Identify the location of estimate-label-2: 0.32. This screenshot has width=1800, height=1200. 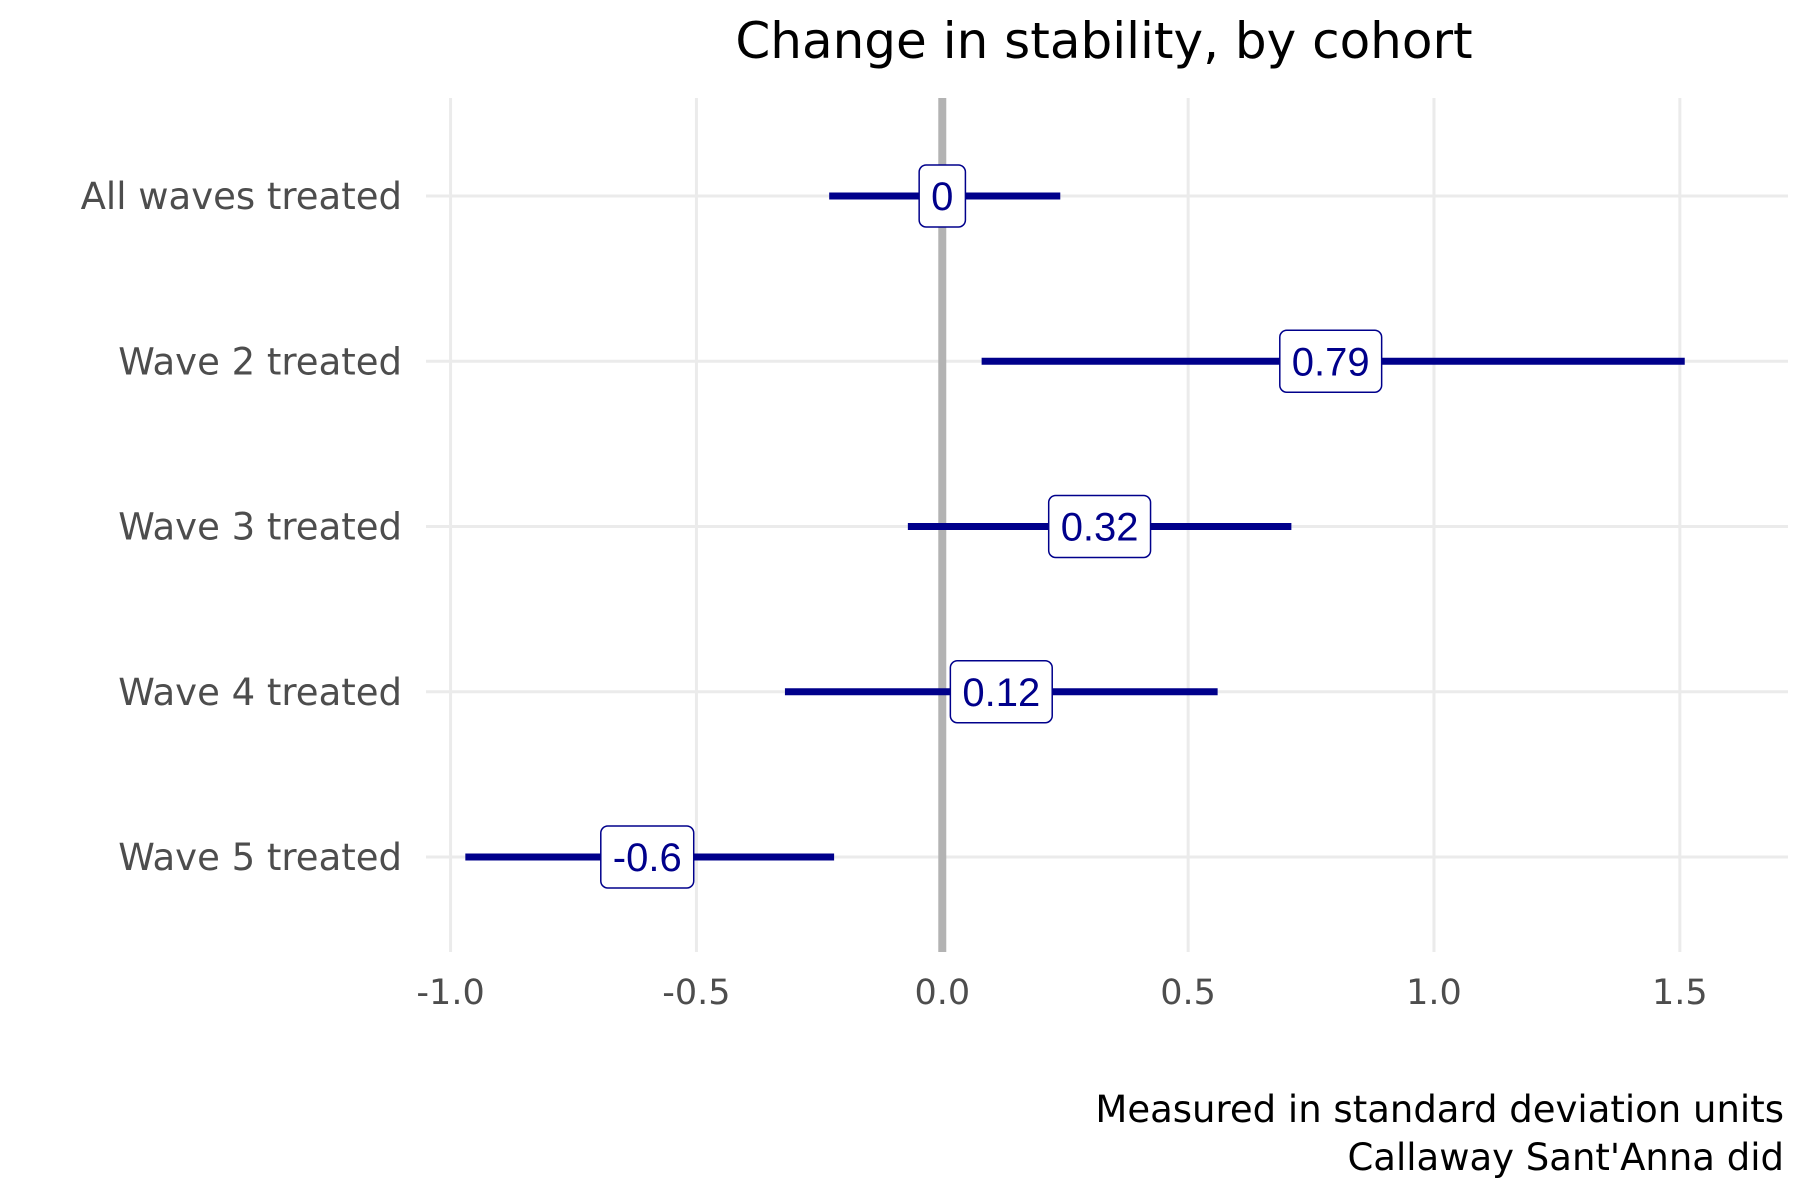
(1099, 526).